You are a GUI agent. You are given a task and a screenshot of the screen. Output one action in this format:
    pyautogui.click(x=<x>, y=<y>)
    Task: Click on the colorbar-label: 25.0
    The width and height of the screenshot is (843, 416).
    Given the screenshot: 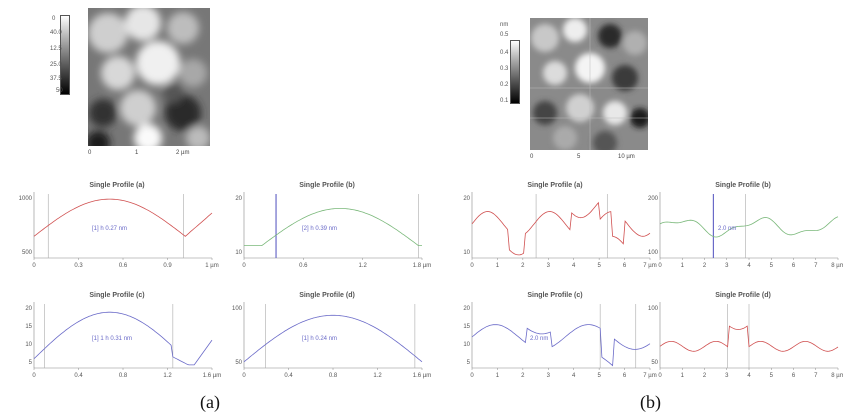 What is the action you would take?
    pyautogui.click(x=56, y=65)
    